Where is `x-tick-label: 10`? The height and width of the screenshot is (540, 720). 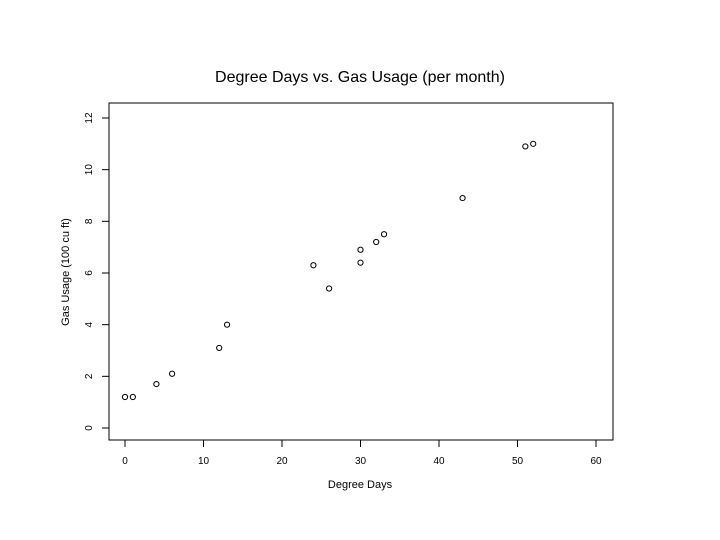 x-tick-label: 10 is located at coordinates (204, 461).